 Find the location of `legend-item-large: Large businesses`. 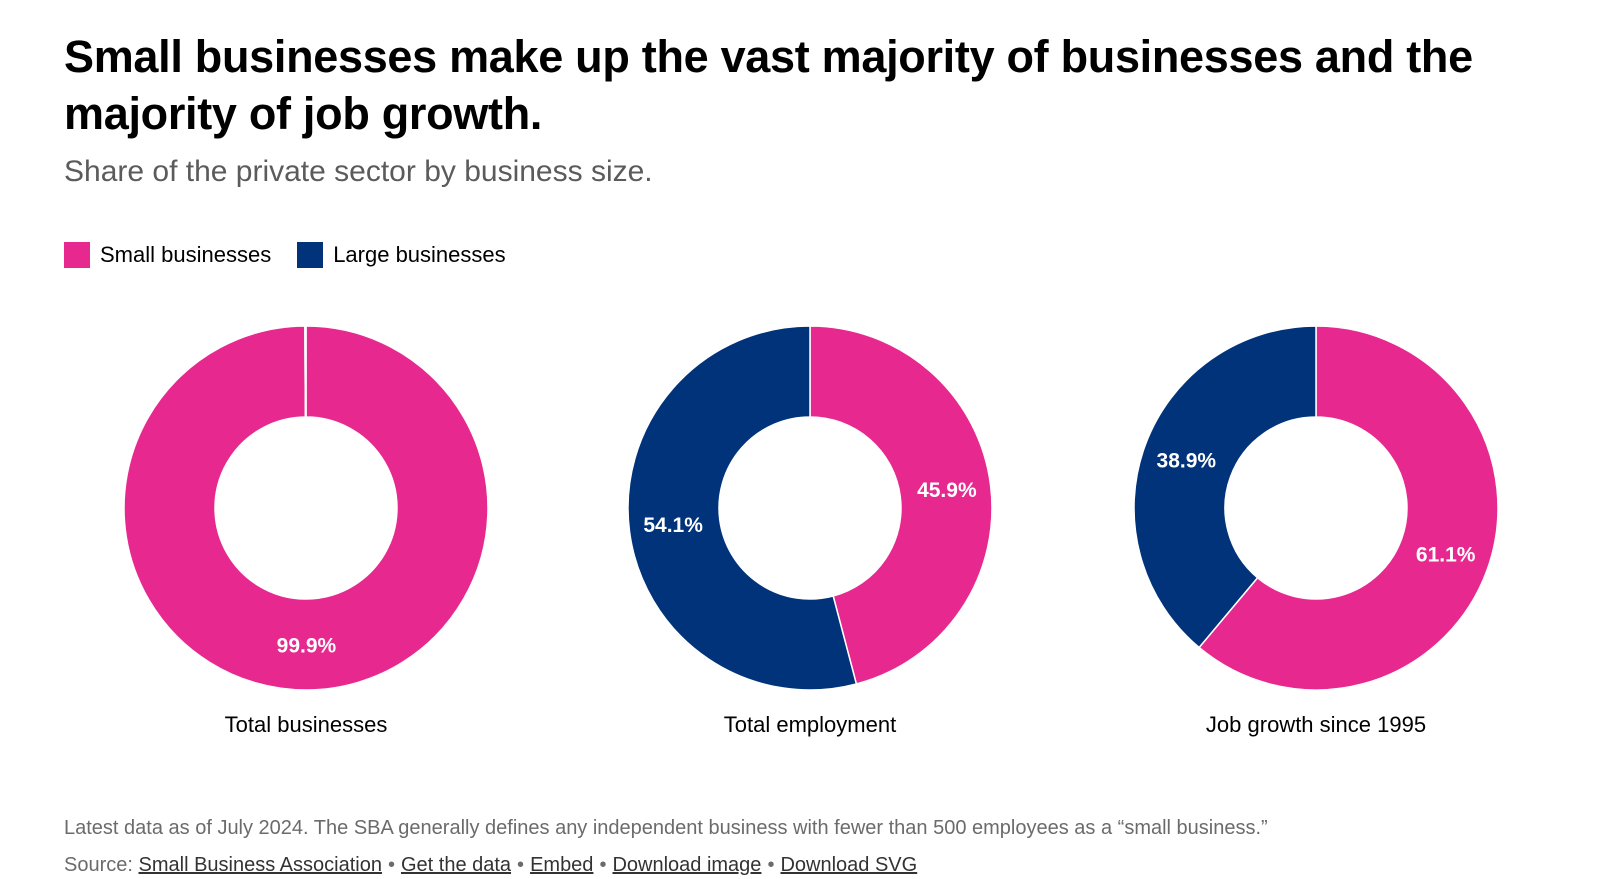

legend-item-large: Large businesses is located at coordinates (401, 255).